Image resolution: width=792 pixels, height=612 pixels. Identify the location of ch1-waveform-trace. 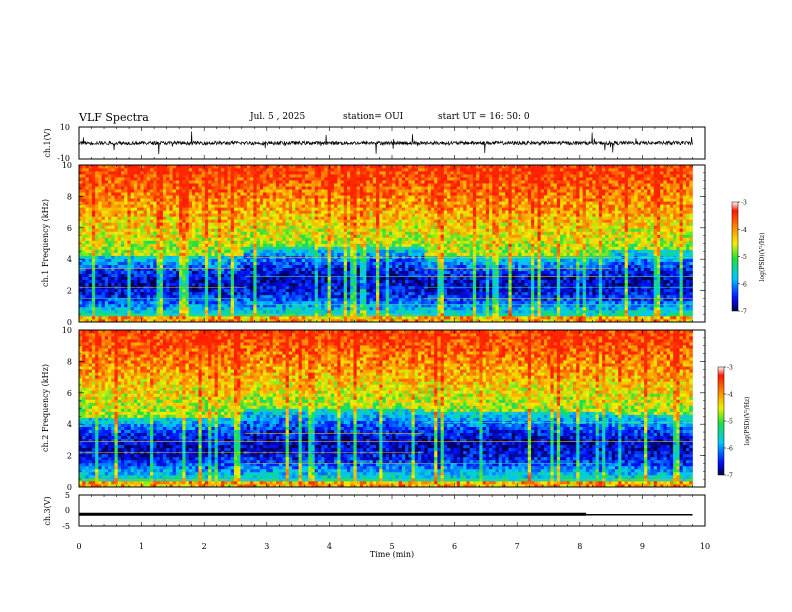
(385, 143).